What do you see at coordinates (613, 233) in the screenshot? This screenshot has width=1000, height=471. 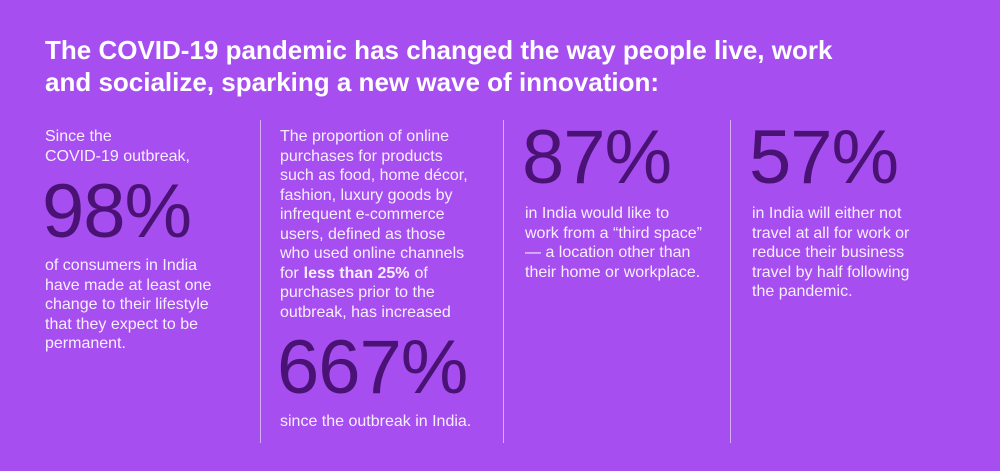 I see `text-line: work from a “third space”` at bounding box center [613, 233].